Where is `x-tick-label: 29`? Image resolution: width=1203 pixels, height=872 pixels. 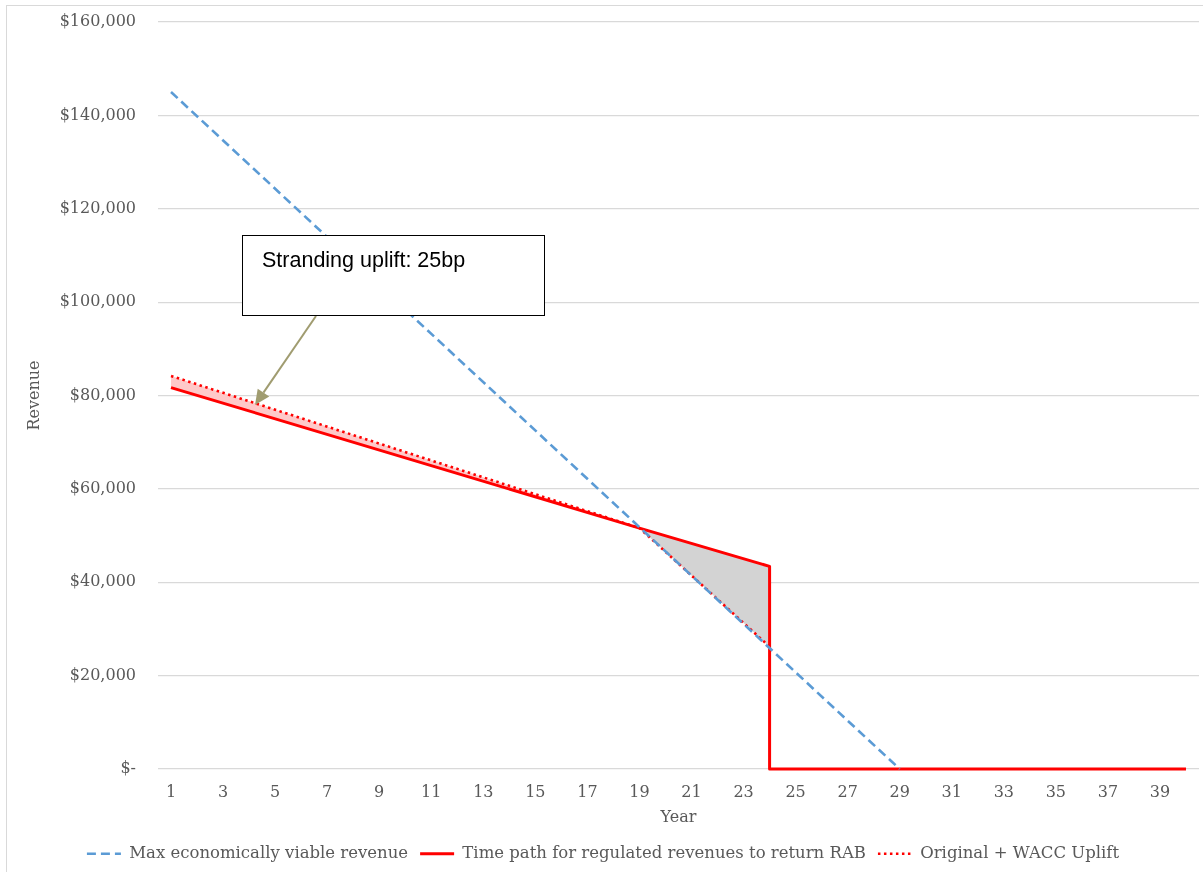 x-tick-label: 29 is located at coordinates (899, 791).